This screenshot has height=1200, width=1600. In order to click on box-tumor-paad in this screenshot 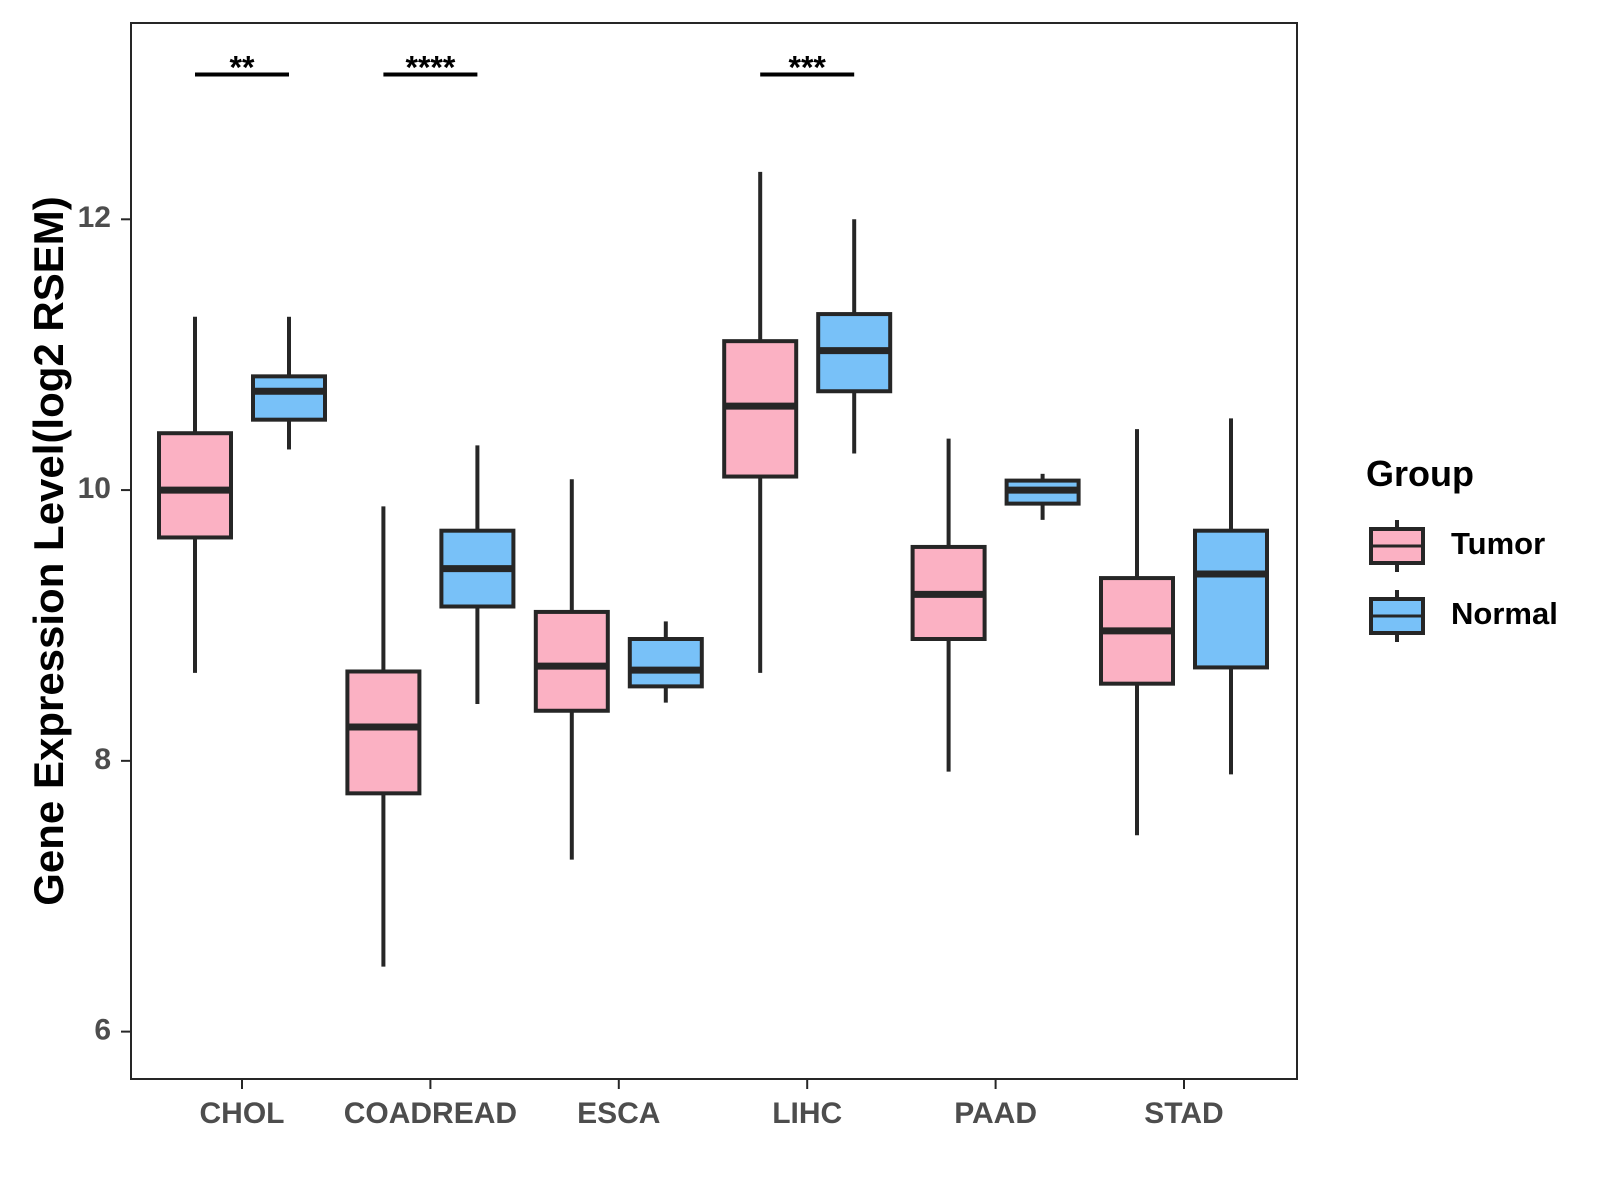, I will do `click(948, 605)`.